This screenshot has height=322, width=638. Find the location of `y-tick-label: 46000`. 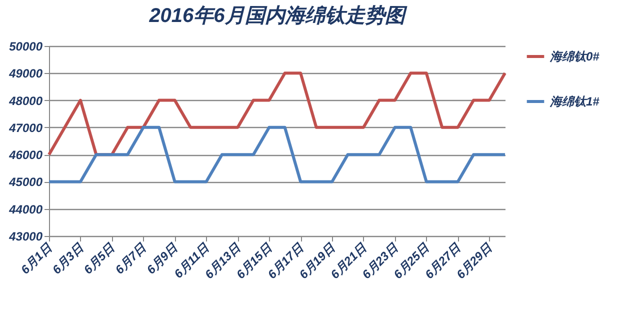

y-tick-label: 46000 is located at coordinates (25, 155).